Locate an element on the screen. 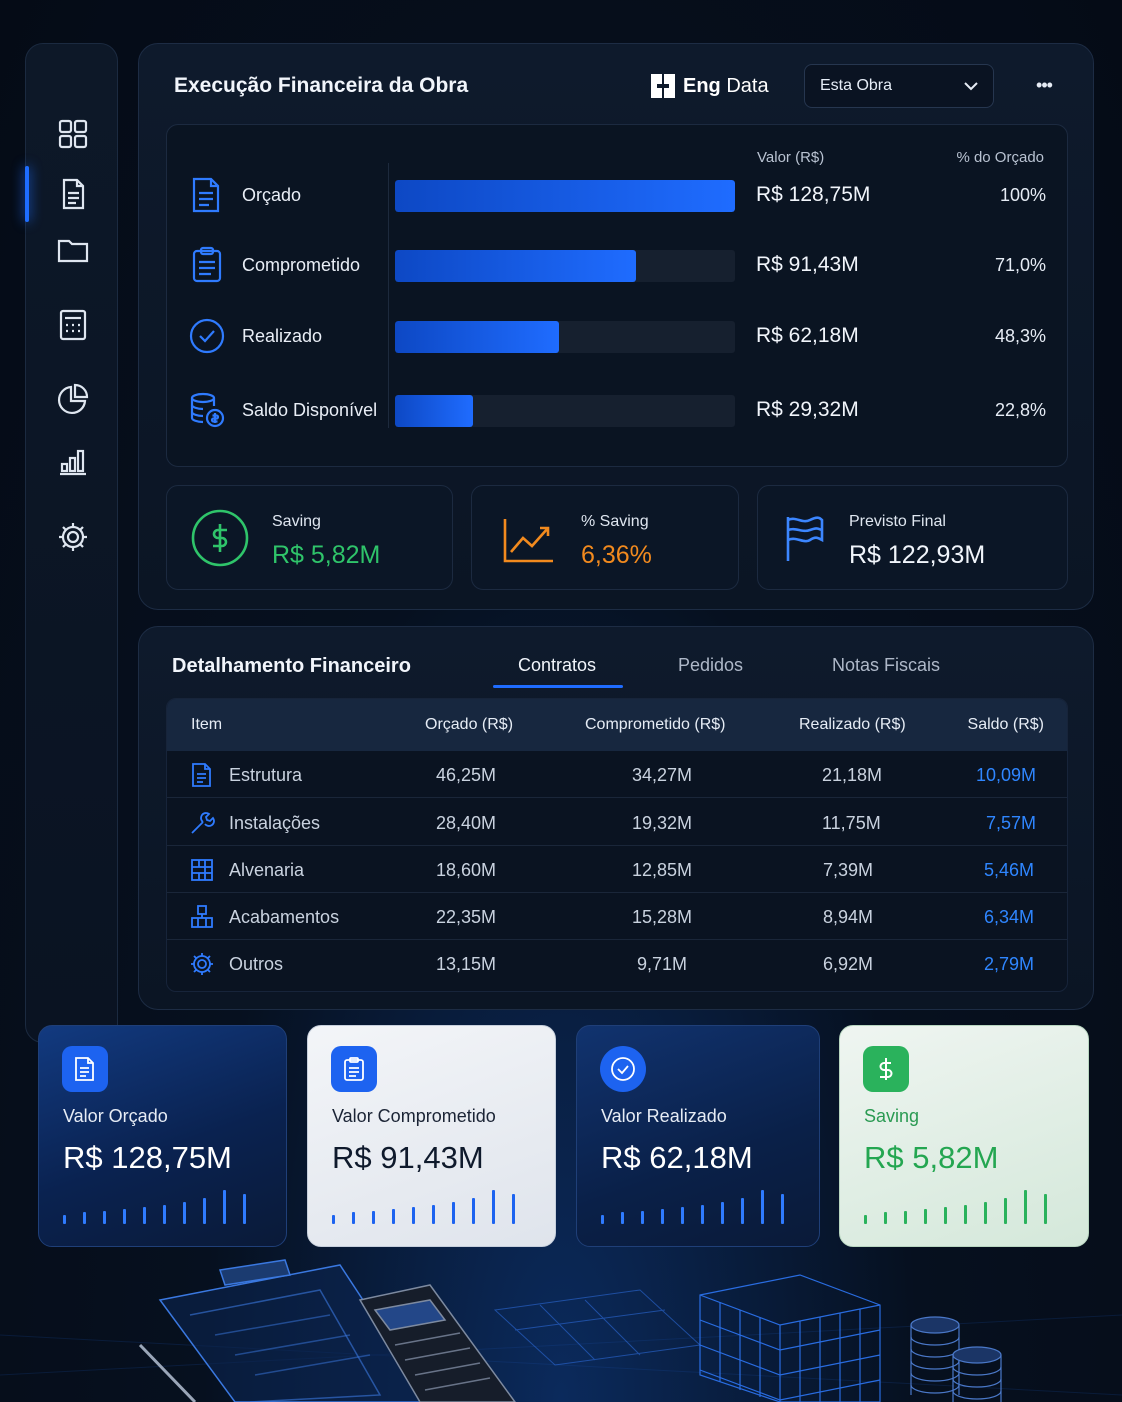  document-icon is located at coordinates (73, 194).